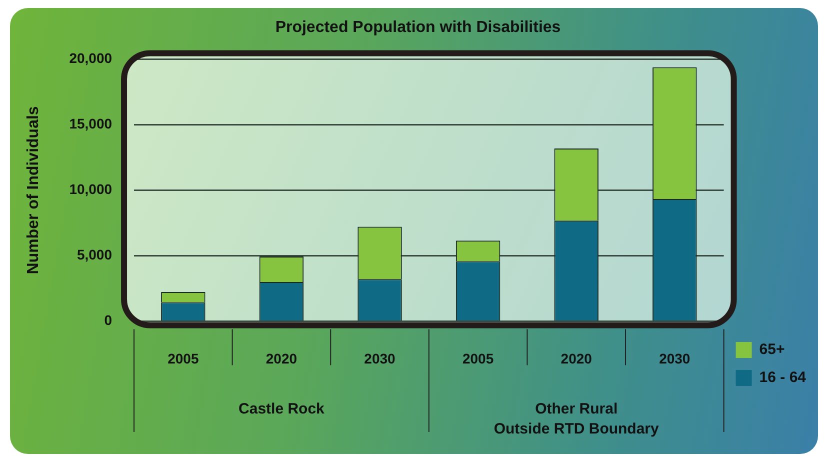 The width and height of the screenshot is (826, 458). Describe the element at coordinates (282, 409) in the screenshot. I see `text: Castle Rock` at that location.